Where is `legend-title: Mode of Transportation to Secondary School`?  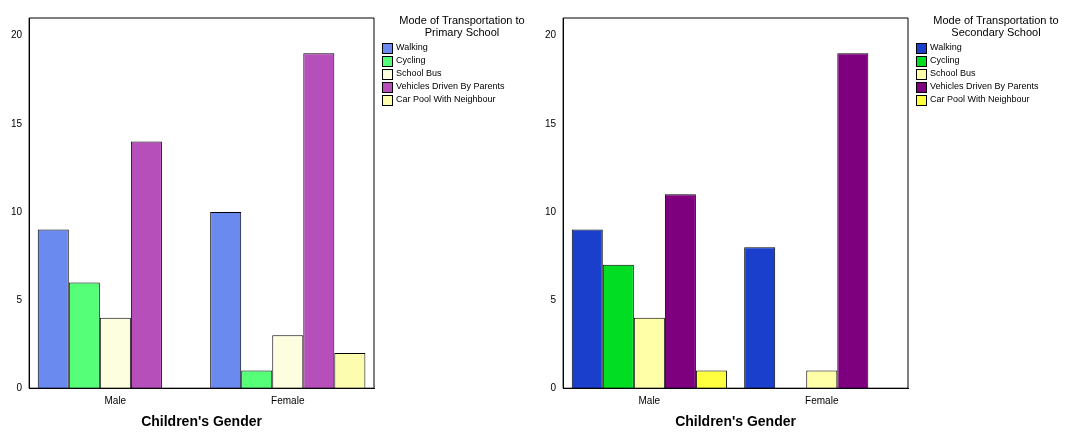
legend-title: Mode of Transportation to Secondary School is located at coordinates (996, 26).